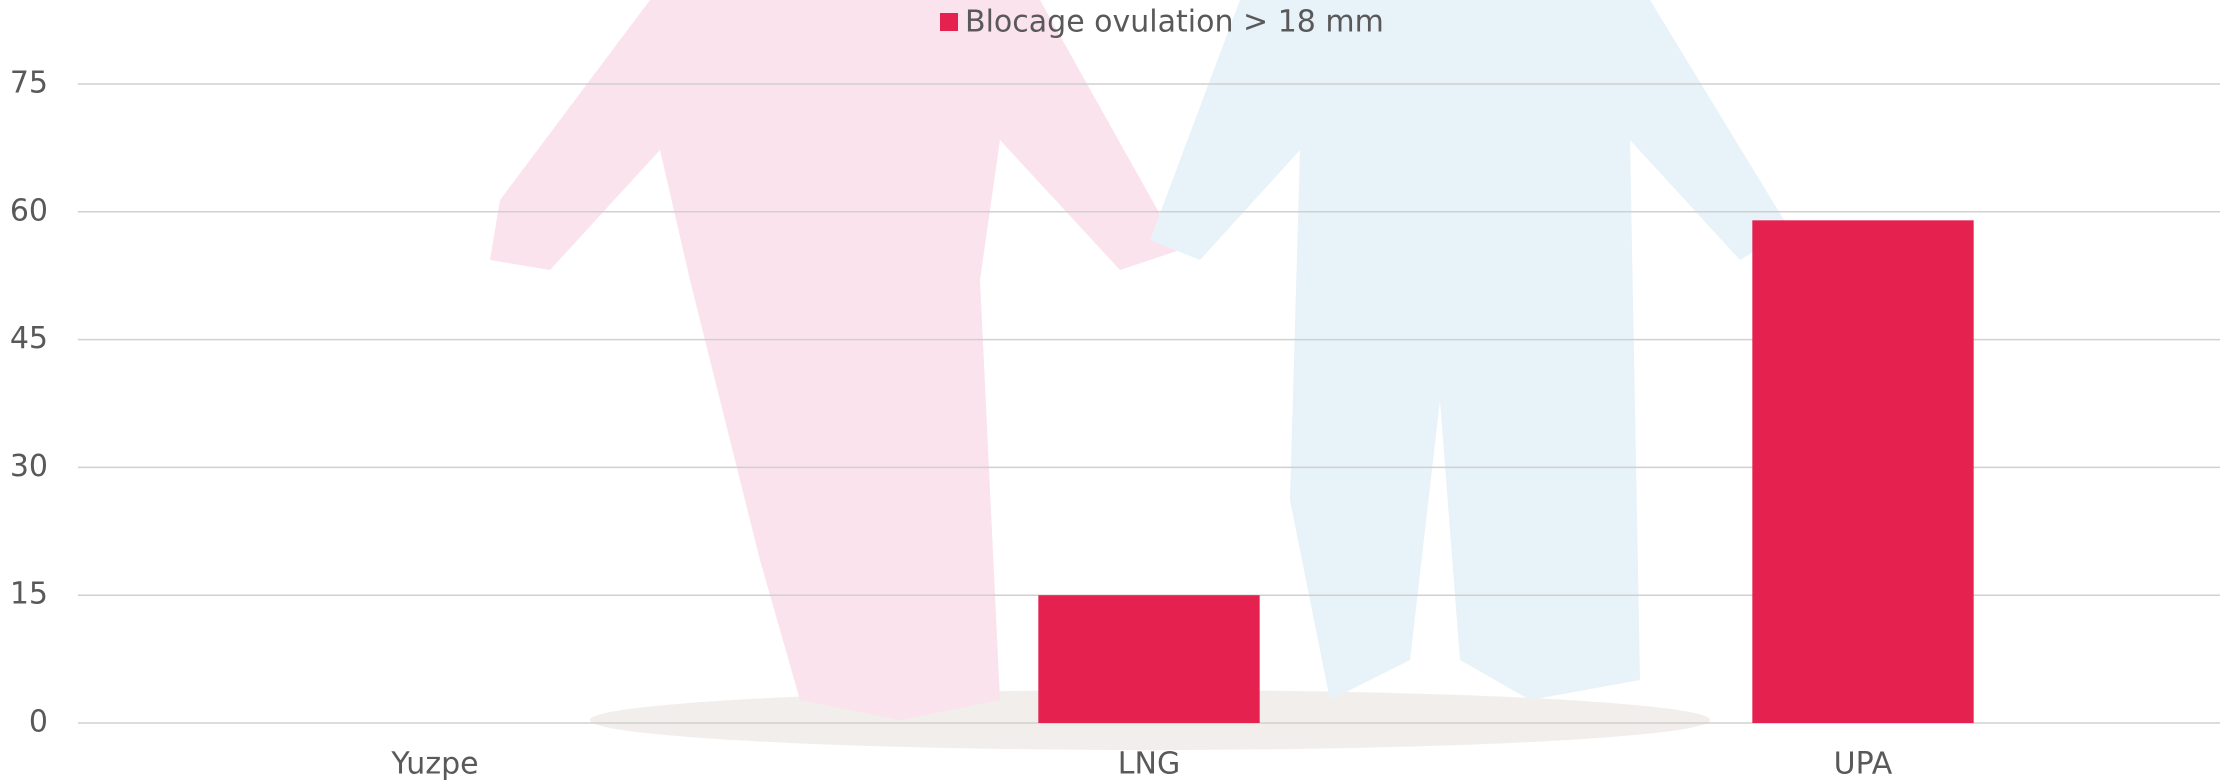 This screenshot has width=2231, height=782. I want to click on y-tick-label: 0, so click(38, 722).